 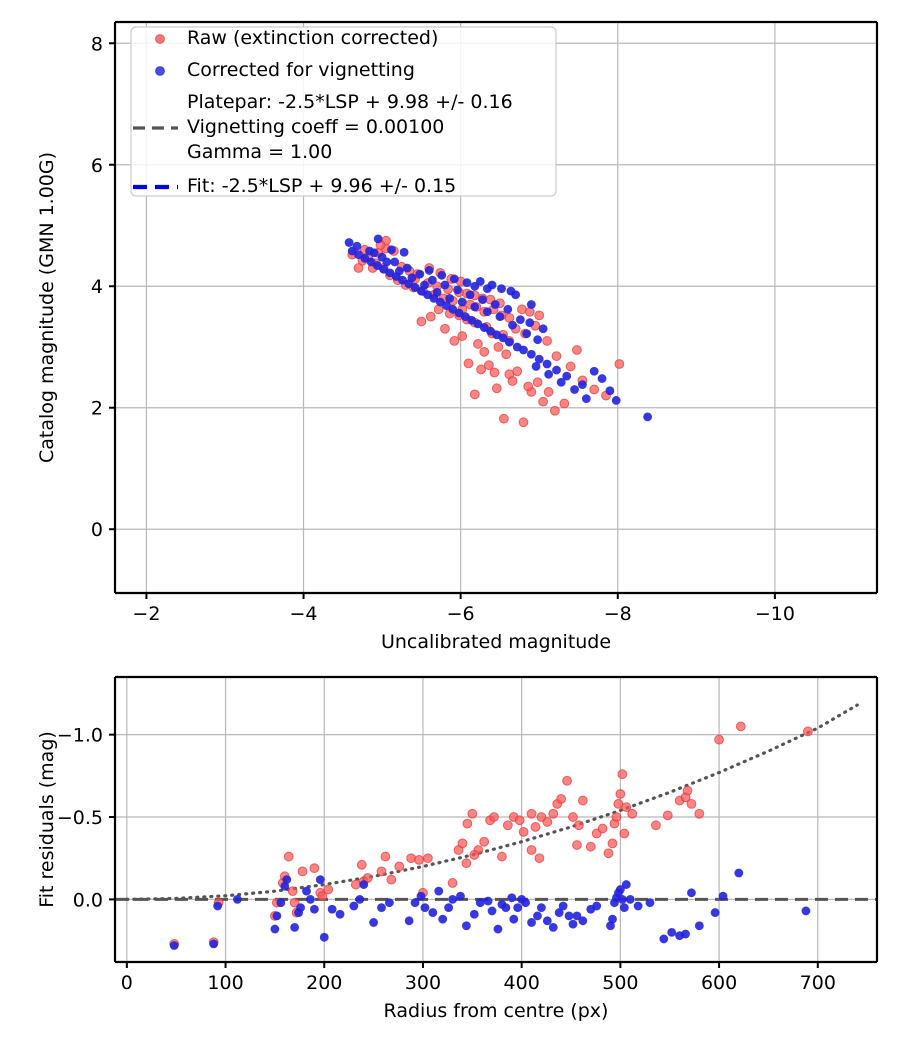 I want to click on calib-data-layer, so click(x=498, y=331).